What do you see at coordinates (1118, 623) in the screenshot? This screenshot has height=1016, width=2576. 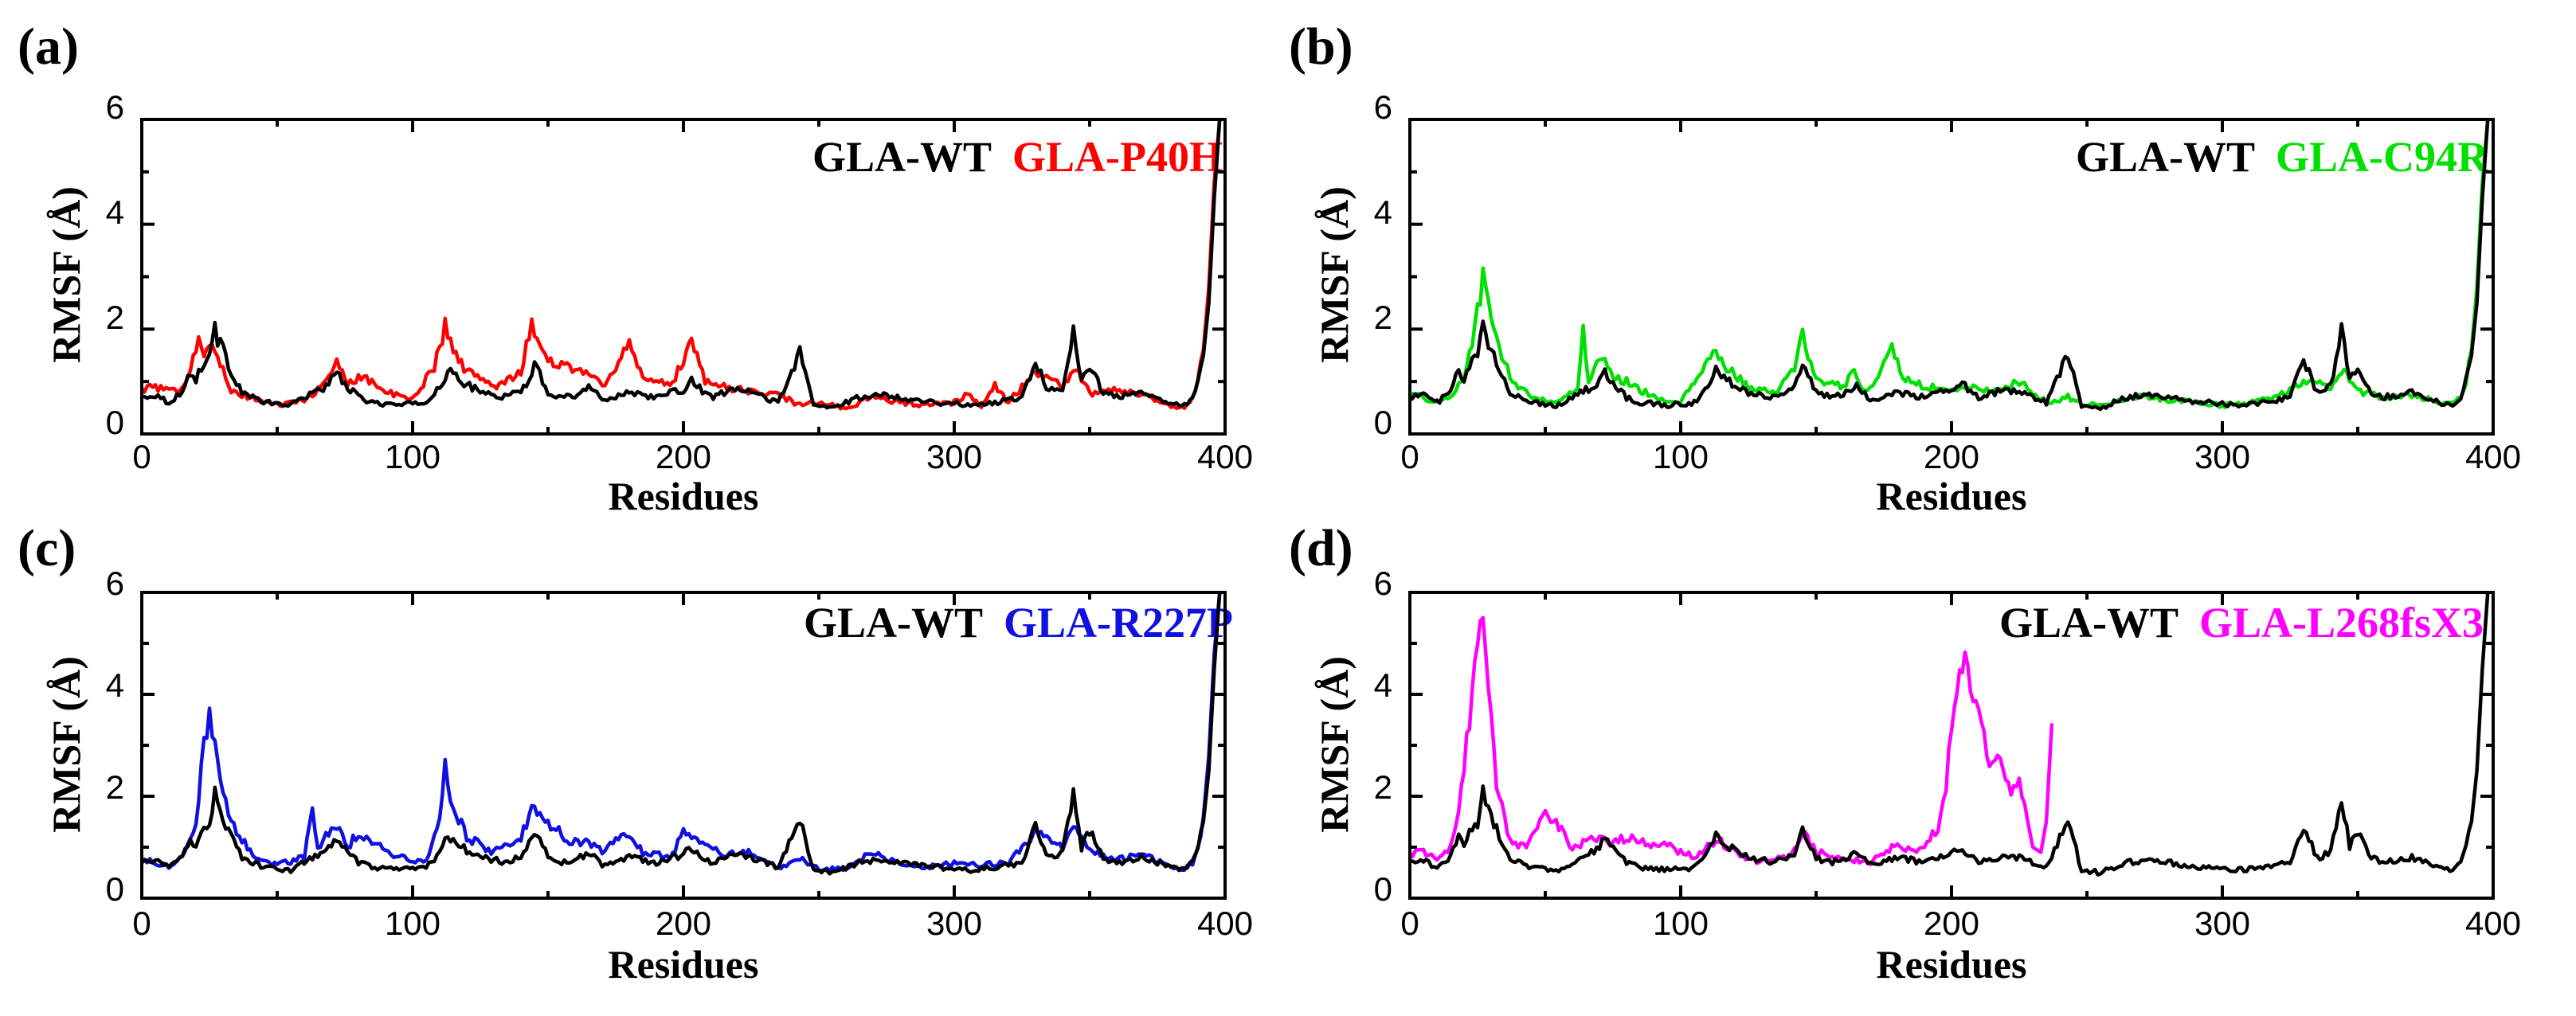 I see `legend-entry-gla-r227p: GLA-R227P` at bounding box center [1118, 623].